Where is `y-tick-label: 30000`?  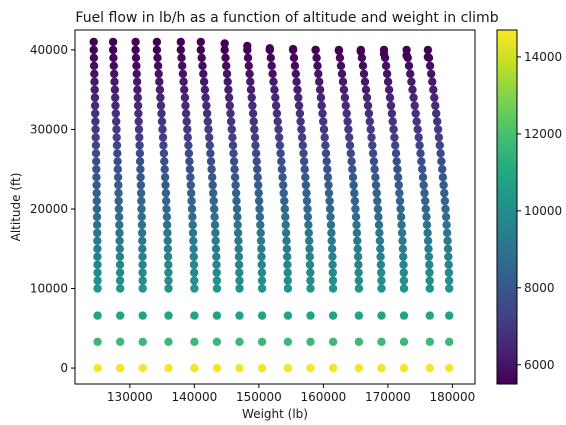 y-tick-label: 30000 is located at coordinates (49, 129).